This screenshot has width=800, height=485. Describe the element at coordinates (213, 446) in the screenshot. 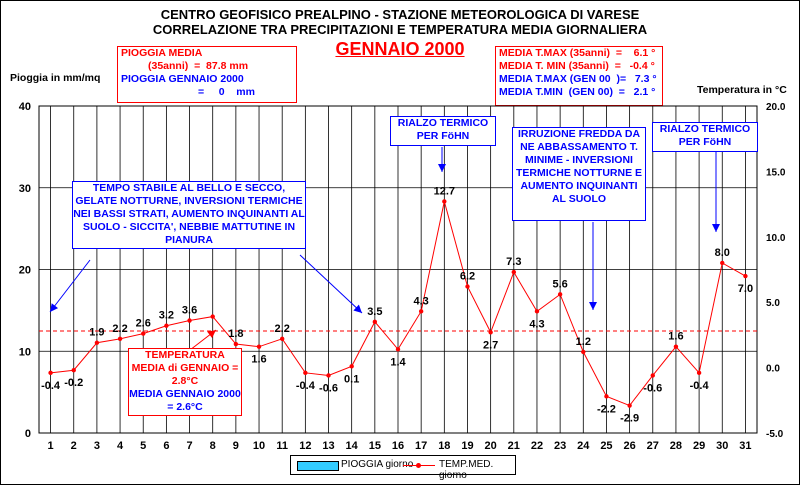

I see `x-tick-label: 8` at that location.